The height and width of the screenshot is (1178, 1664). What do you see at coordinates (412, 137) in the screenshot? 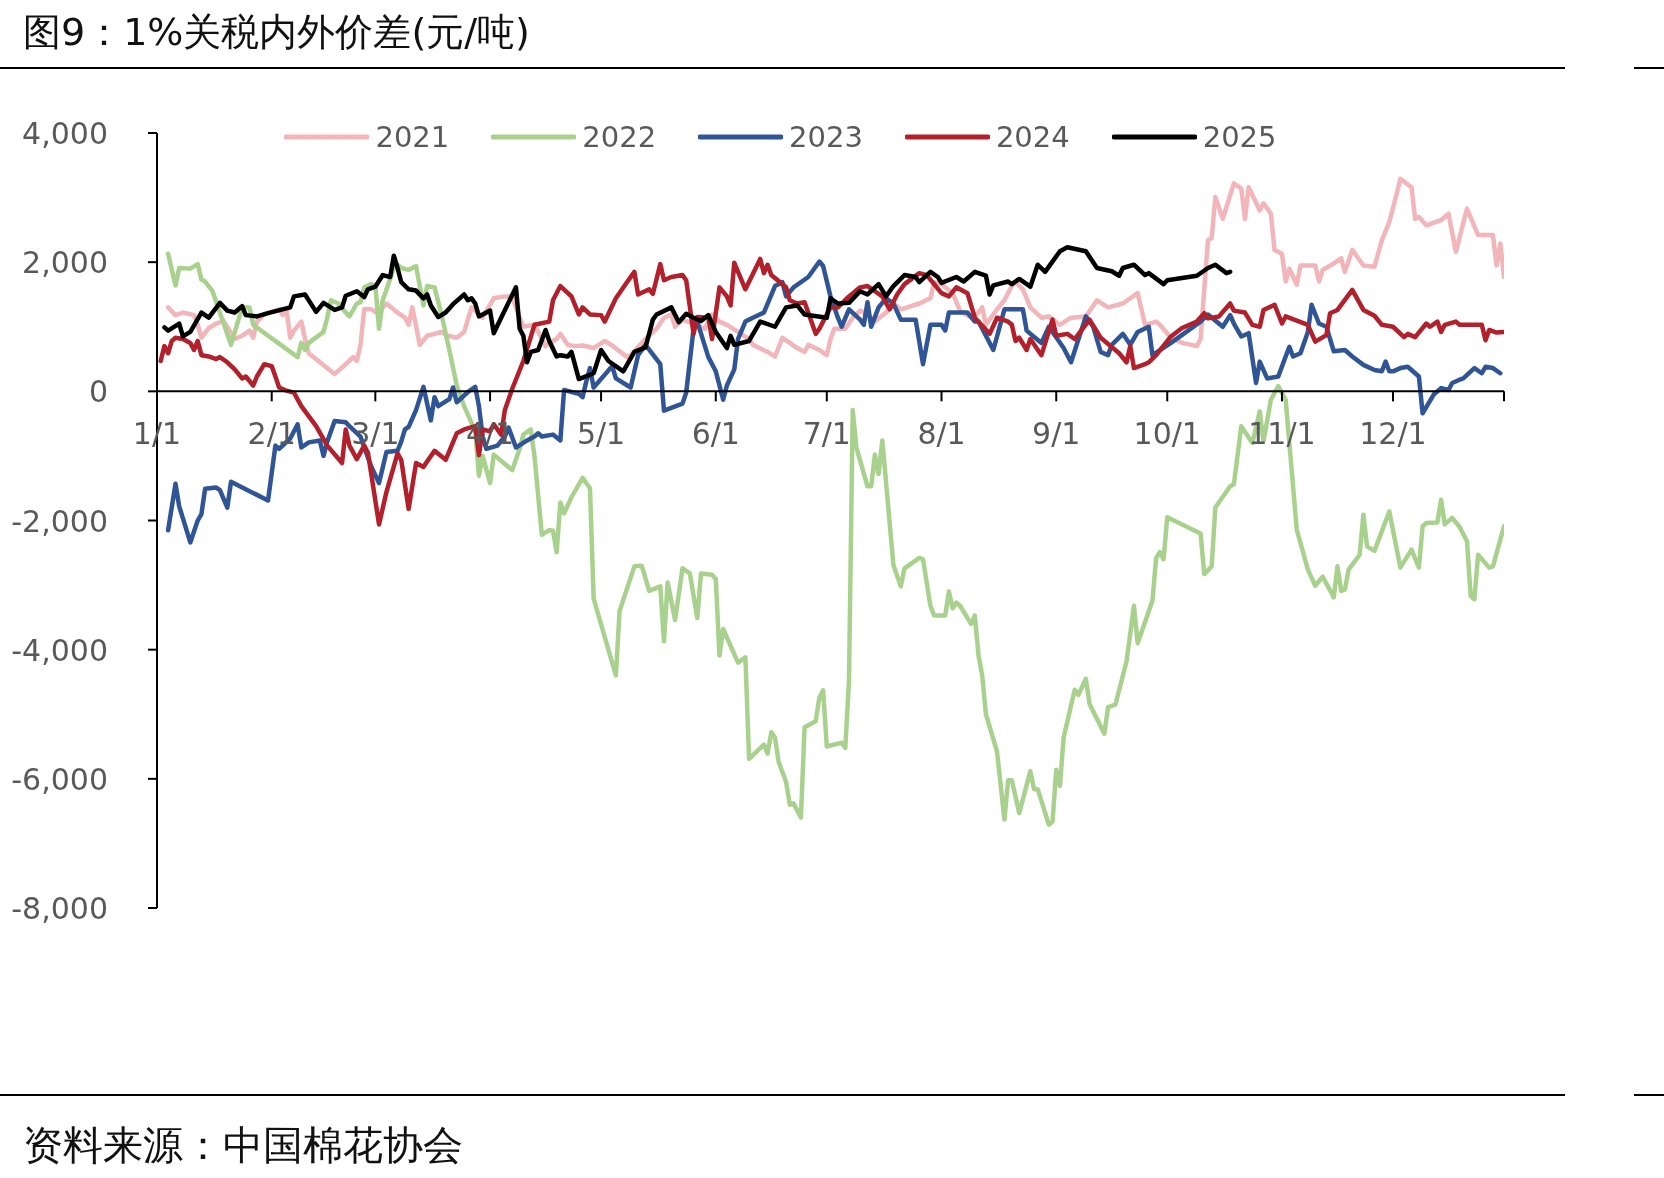
I see `legend-label: 2021` at bounding box center [412, 137].